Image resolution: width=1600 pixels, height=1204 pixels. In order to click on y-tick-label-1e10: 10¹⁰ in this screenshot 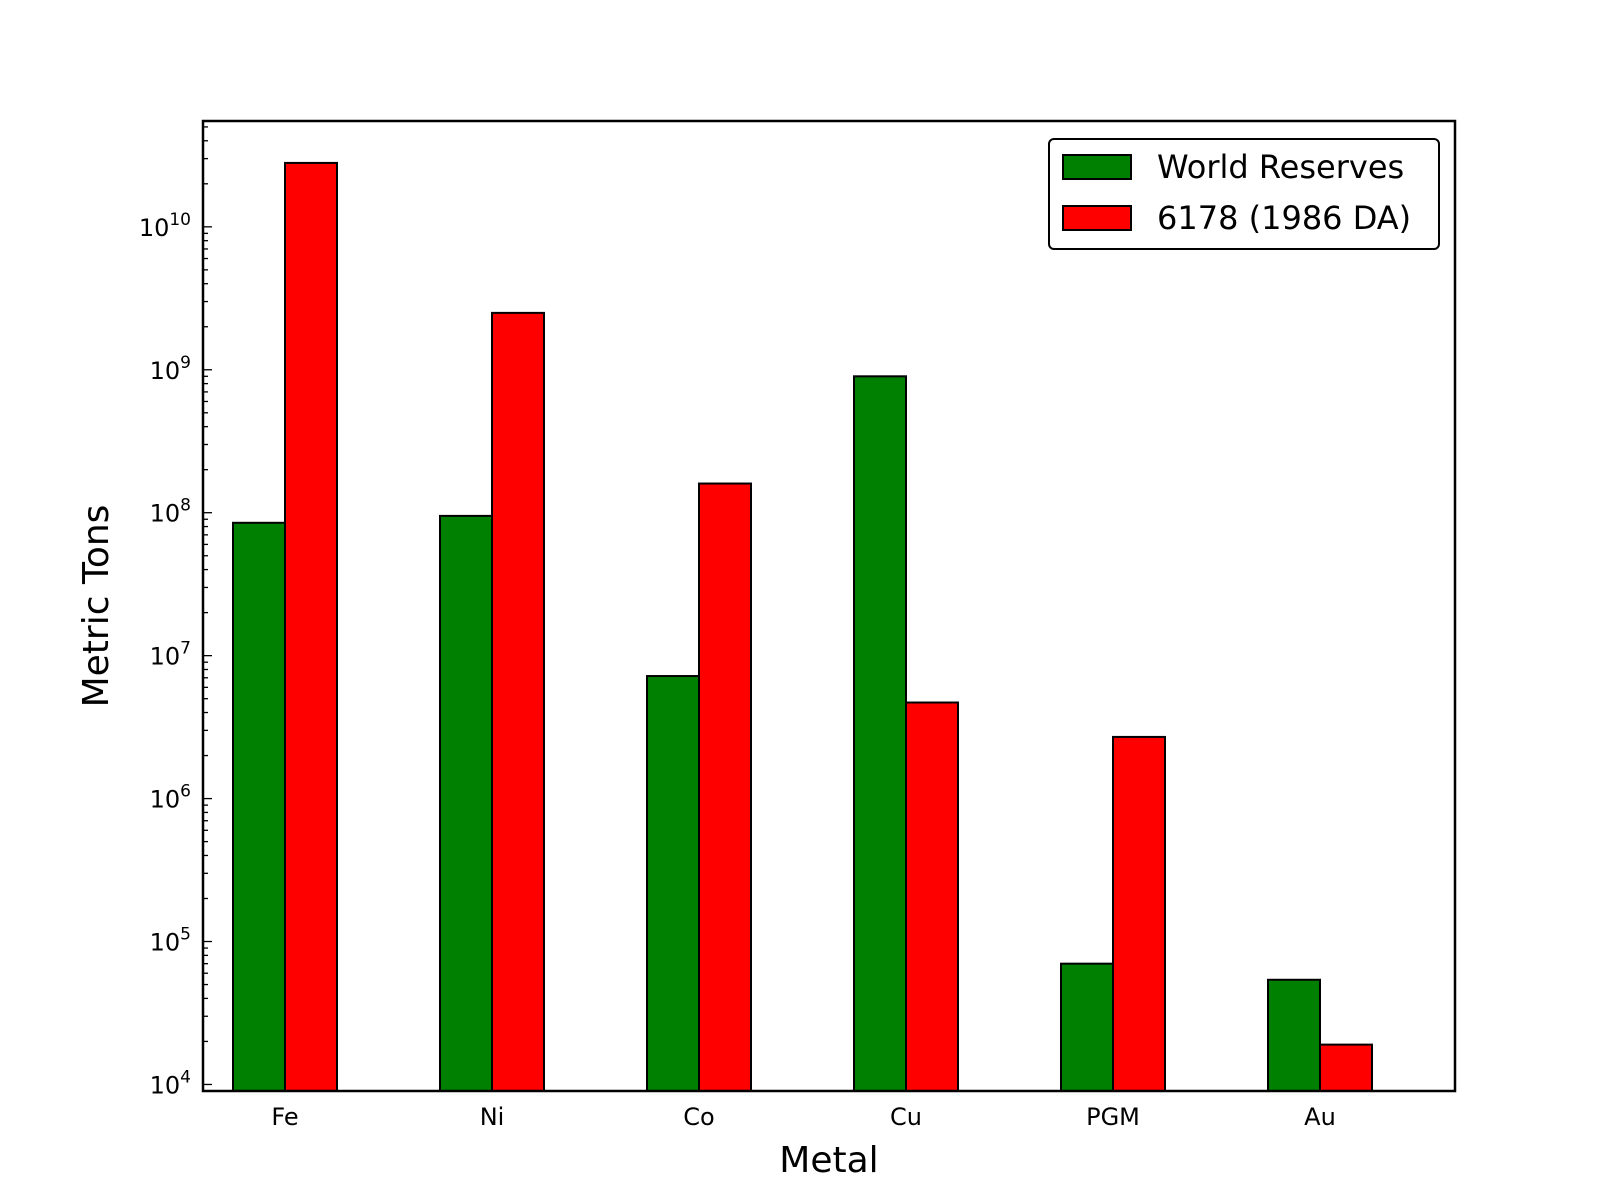, I will do `click(165, 226)`.